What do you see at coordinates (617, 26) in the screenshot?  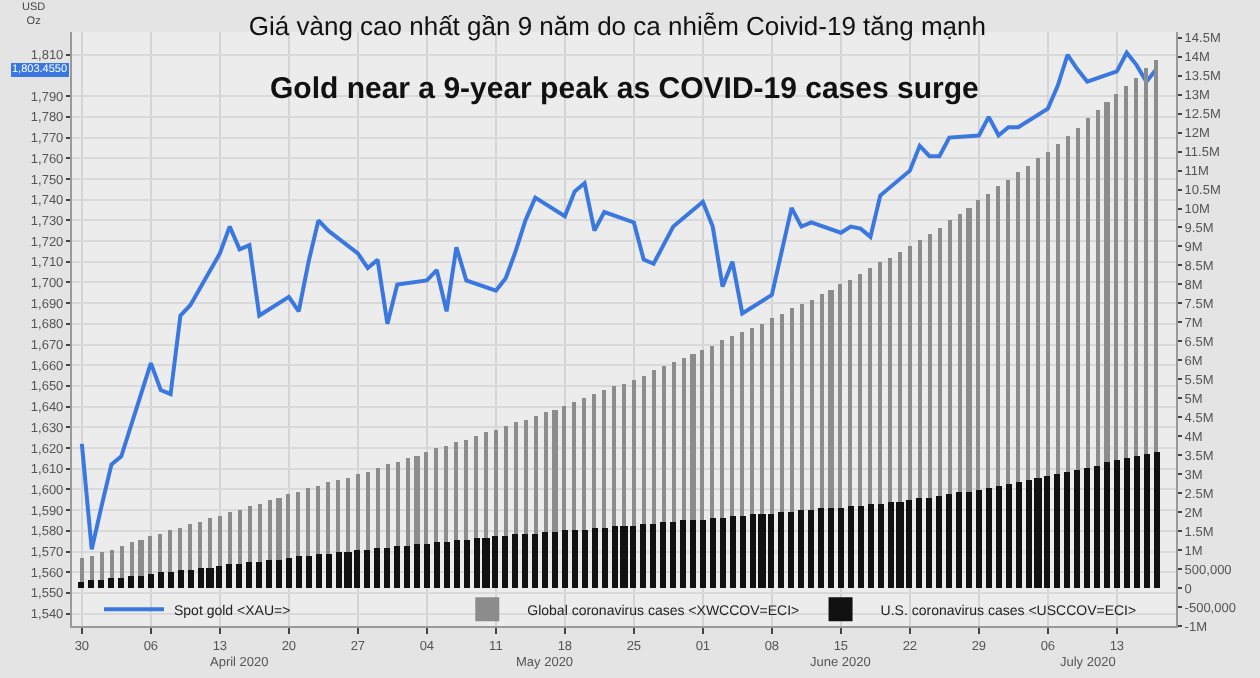 I see `chart-title: Giá vàng cao nhất gần 9 năm do ca nhiễm Coivid-19 tăng mạnh` at bounding box center [617, 26].